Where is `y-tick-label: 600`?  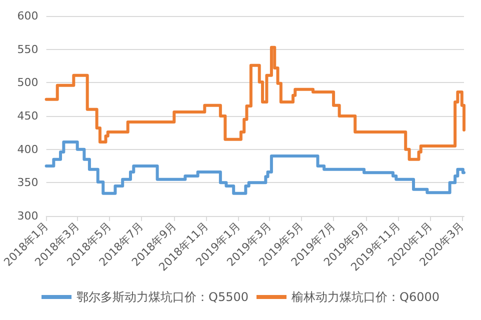 y-tick-label: 600 is located at coordinates (27, 16).